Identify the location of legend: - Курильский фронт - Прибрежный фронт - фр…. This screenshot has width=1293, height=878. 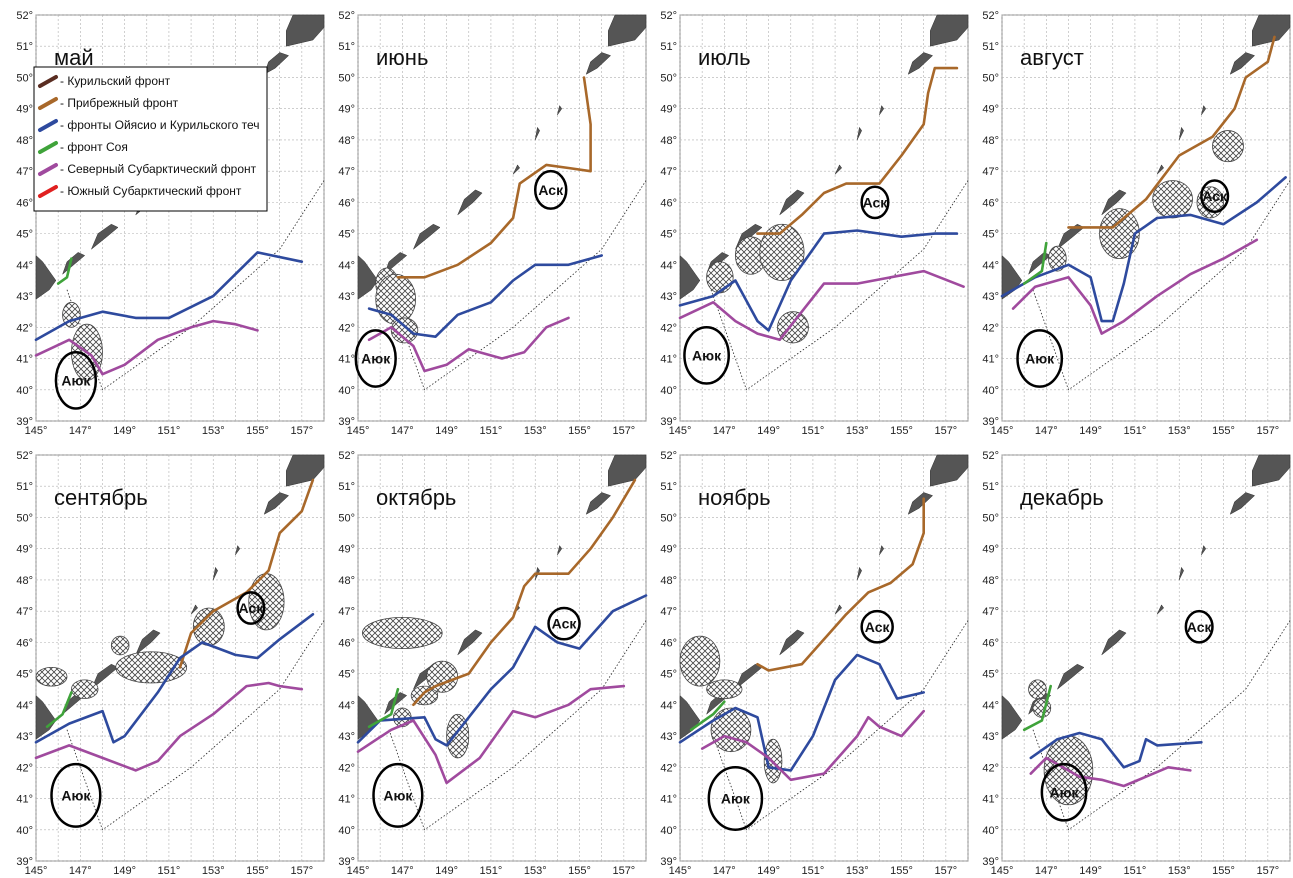
(150, 139).